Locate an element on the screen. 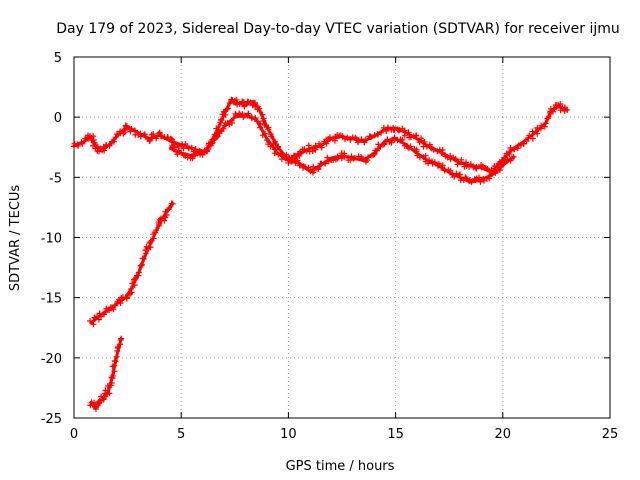  x-axis-label: GPS time / hours is located at coordinates (340, 466).